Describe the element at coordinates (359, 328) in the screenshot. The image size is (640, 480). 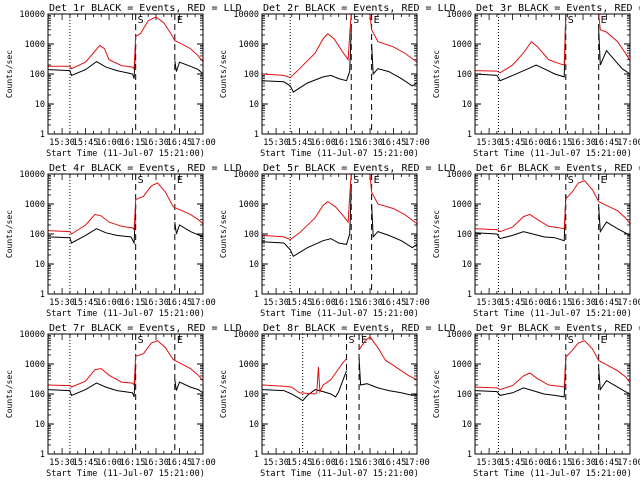
I see `panel-title: Det 8r BLACK = Events, RED = LLD` at that location.